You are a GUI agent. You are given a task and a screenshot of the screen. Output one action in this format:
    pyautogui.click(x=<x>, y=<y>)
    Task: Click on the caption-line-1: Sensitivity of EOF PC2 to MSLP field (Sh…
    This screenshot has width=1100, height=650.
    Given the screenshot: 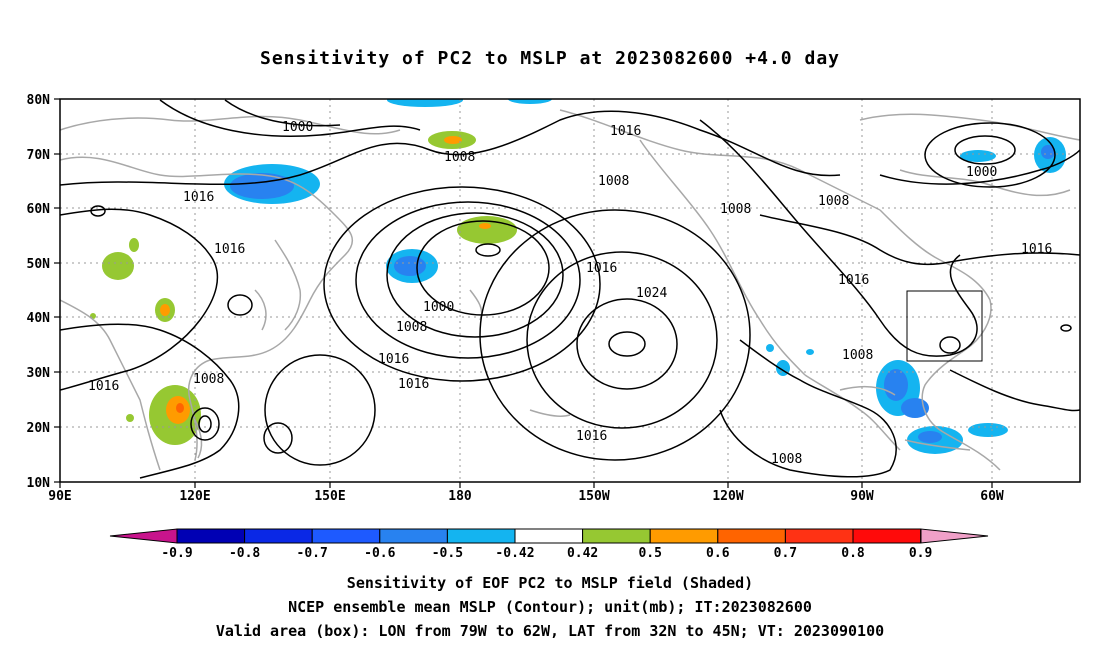 What is the action you would take?
    pyautogui.click(x=550, y=583)
    